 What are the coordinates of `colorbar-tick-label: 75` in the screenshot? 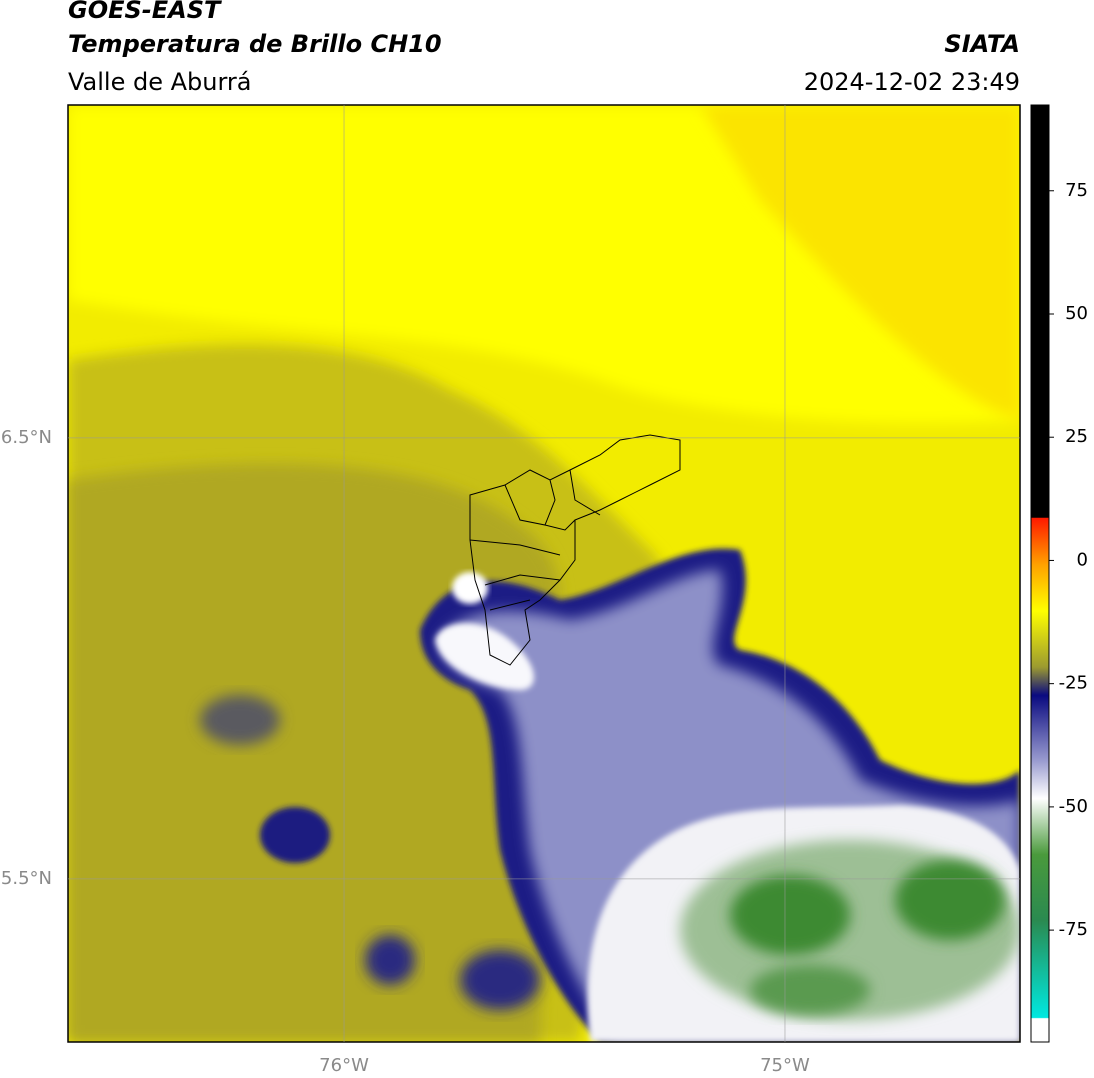 It's located at (1076, 190).